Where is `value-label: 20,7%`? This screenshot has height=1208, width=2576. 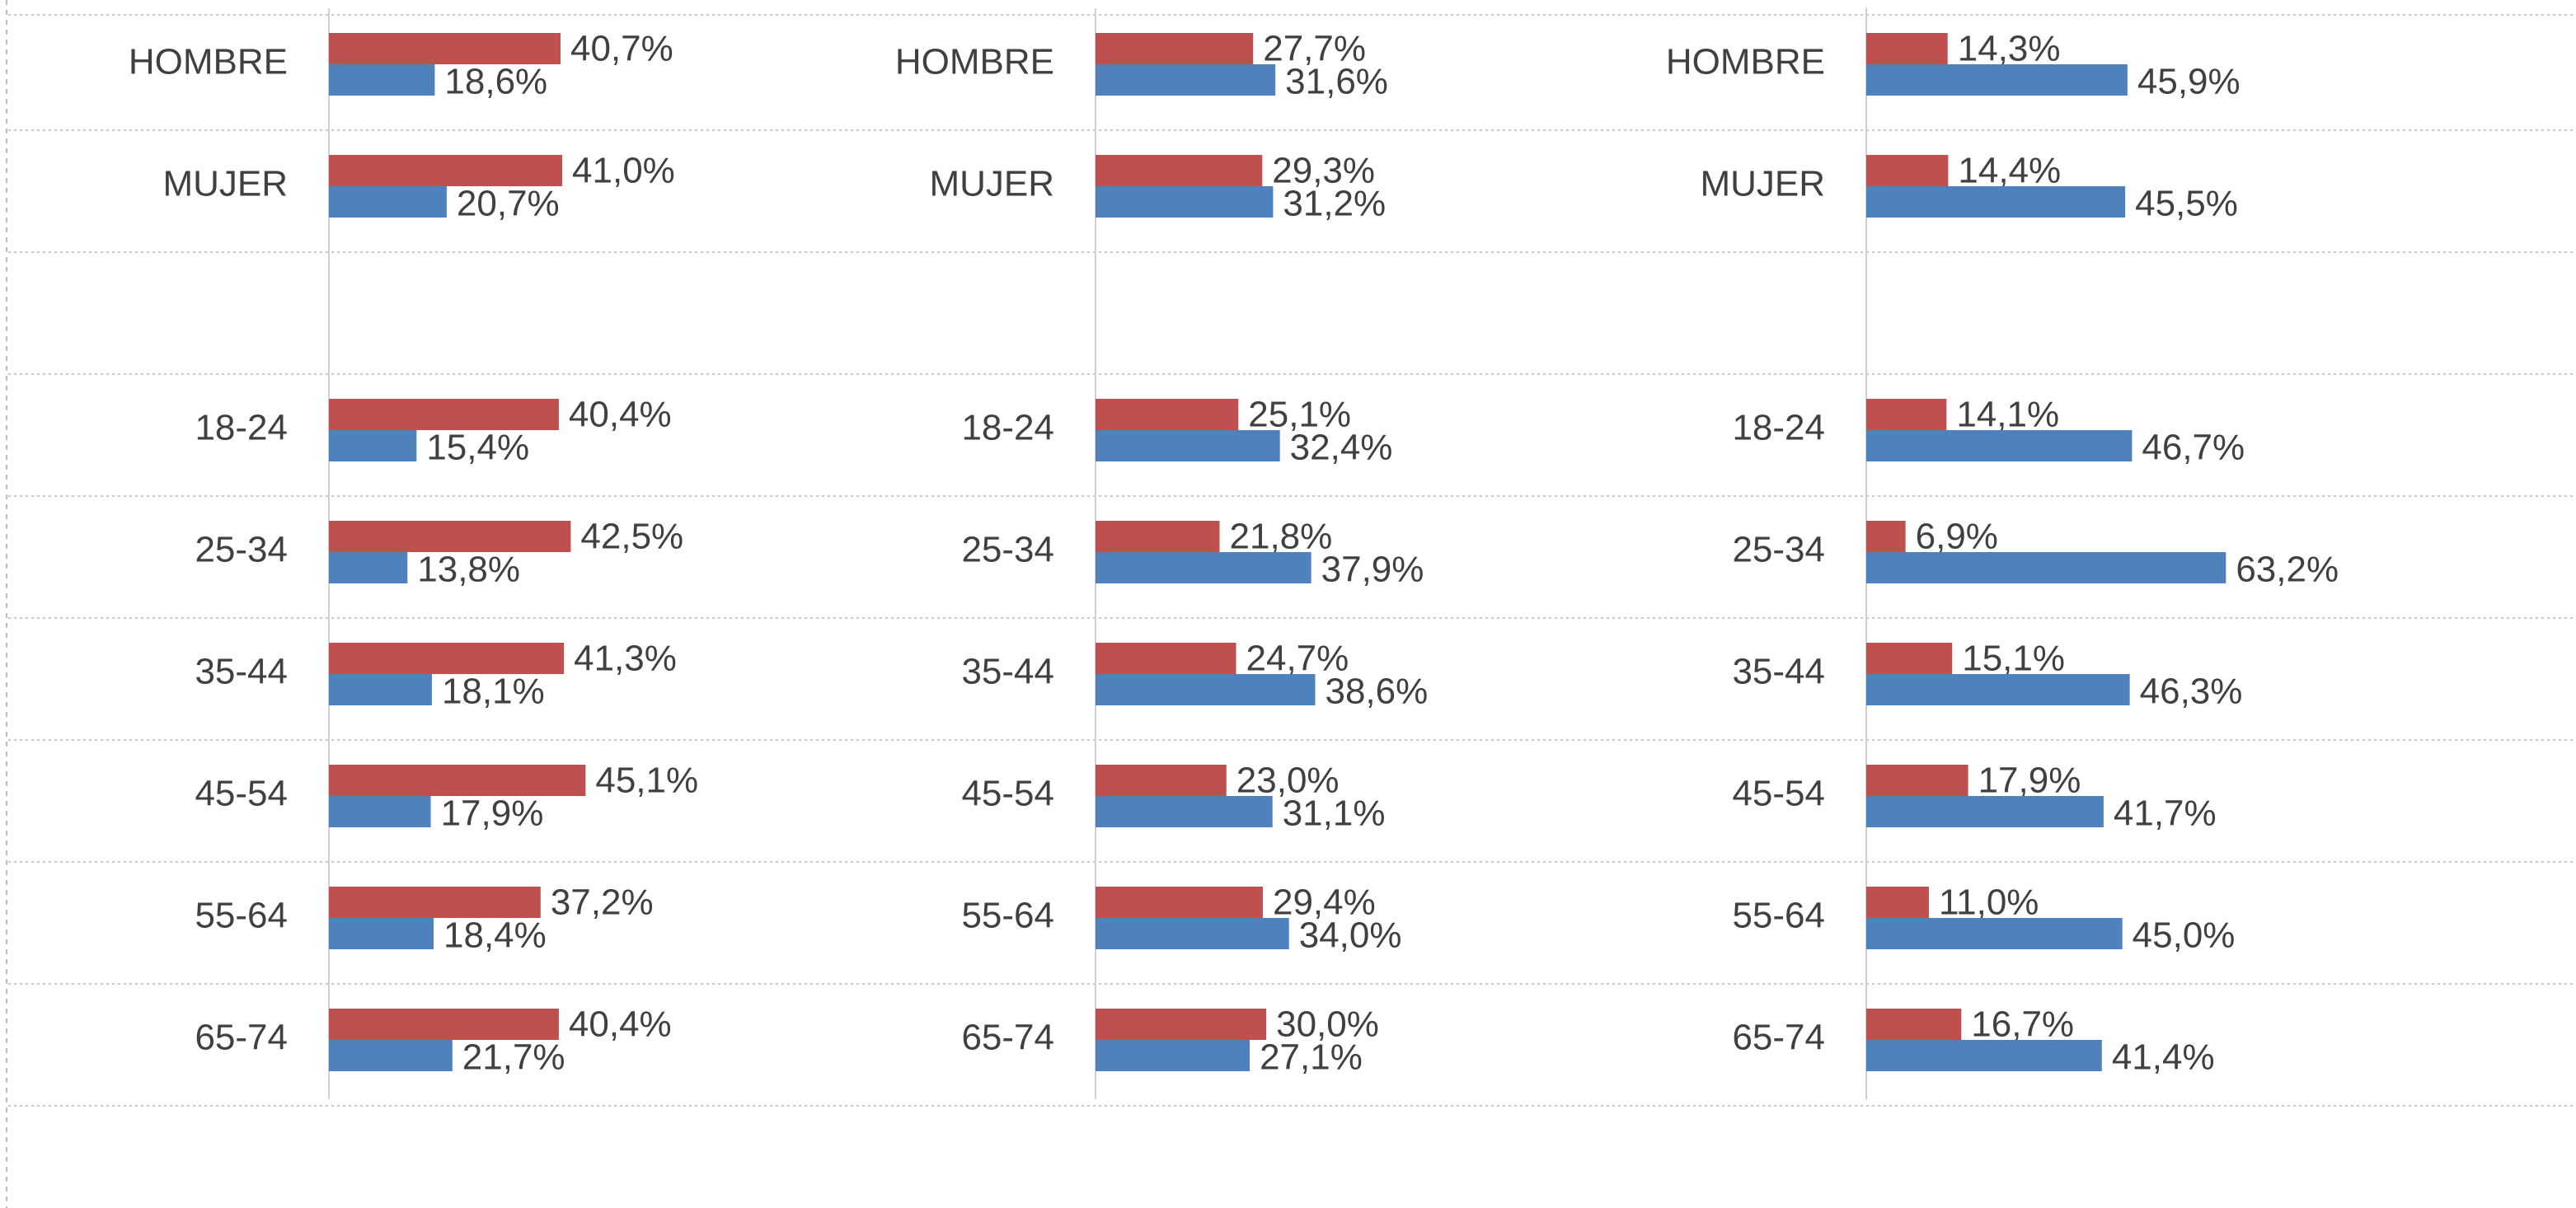
value-label: 20,7% is located at coordinates (509, 204).